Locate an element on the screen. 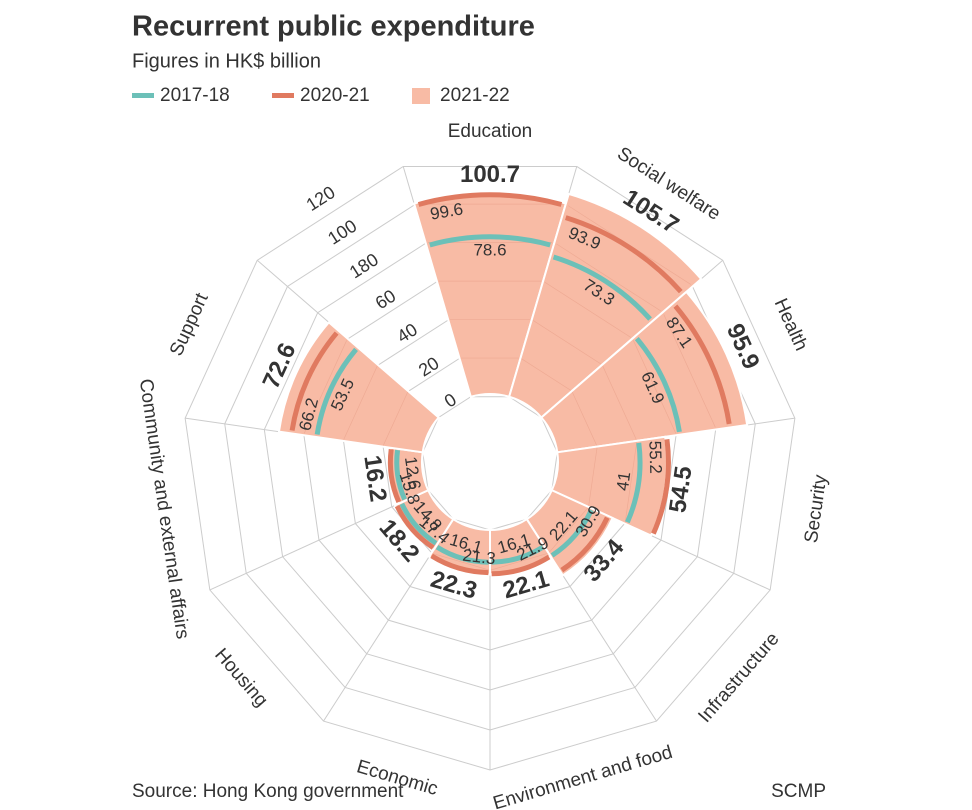 The image size is (972, 810). category-label: Infrastructure is located at coordinates (738, 678).